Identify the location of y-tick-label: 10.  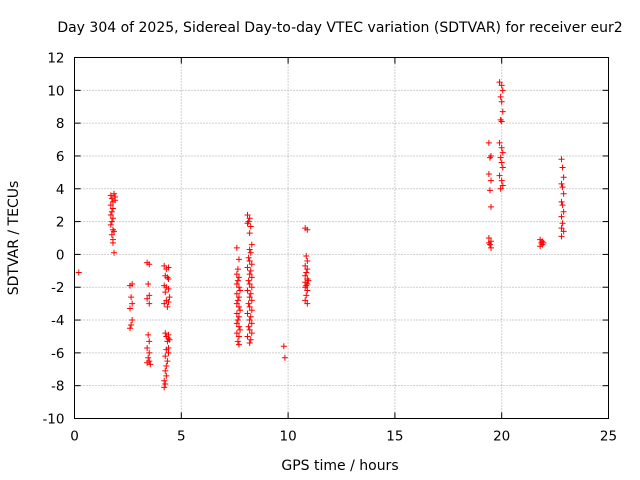
(55, 91).